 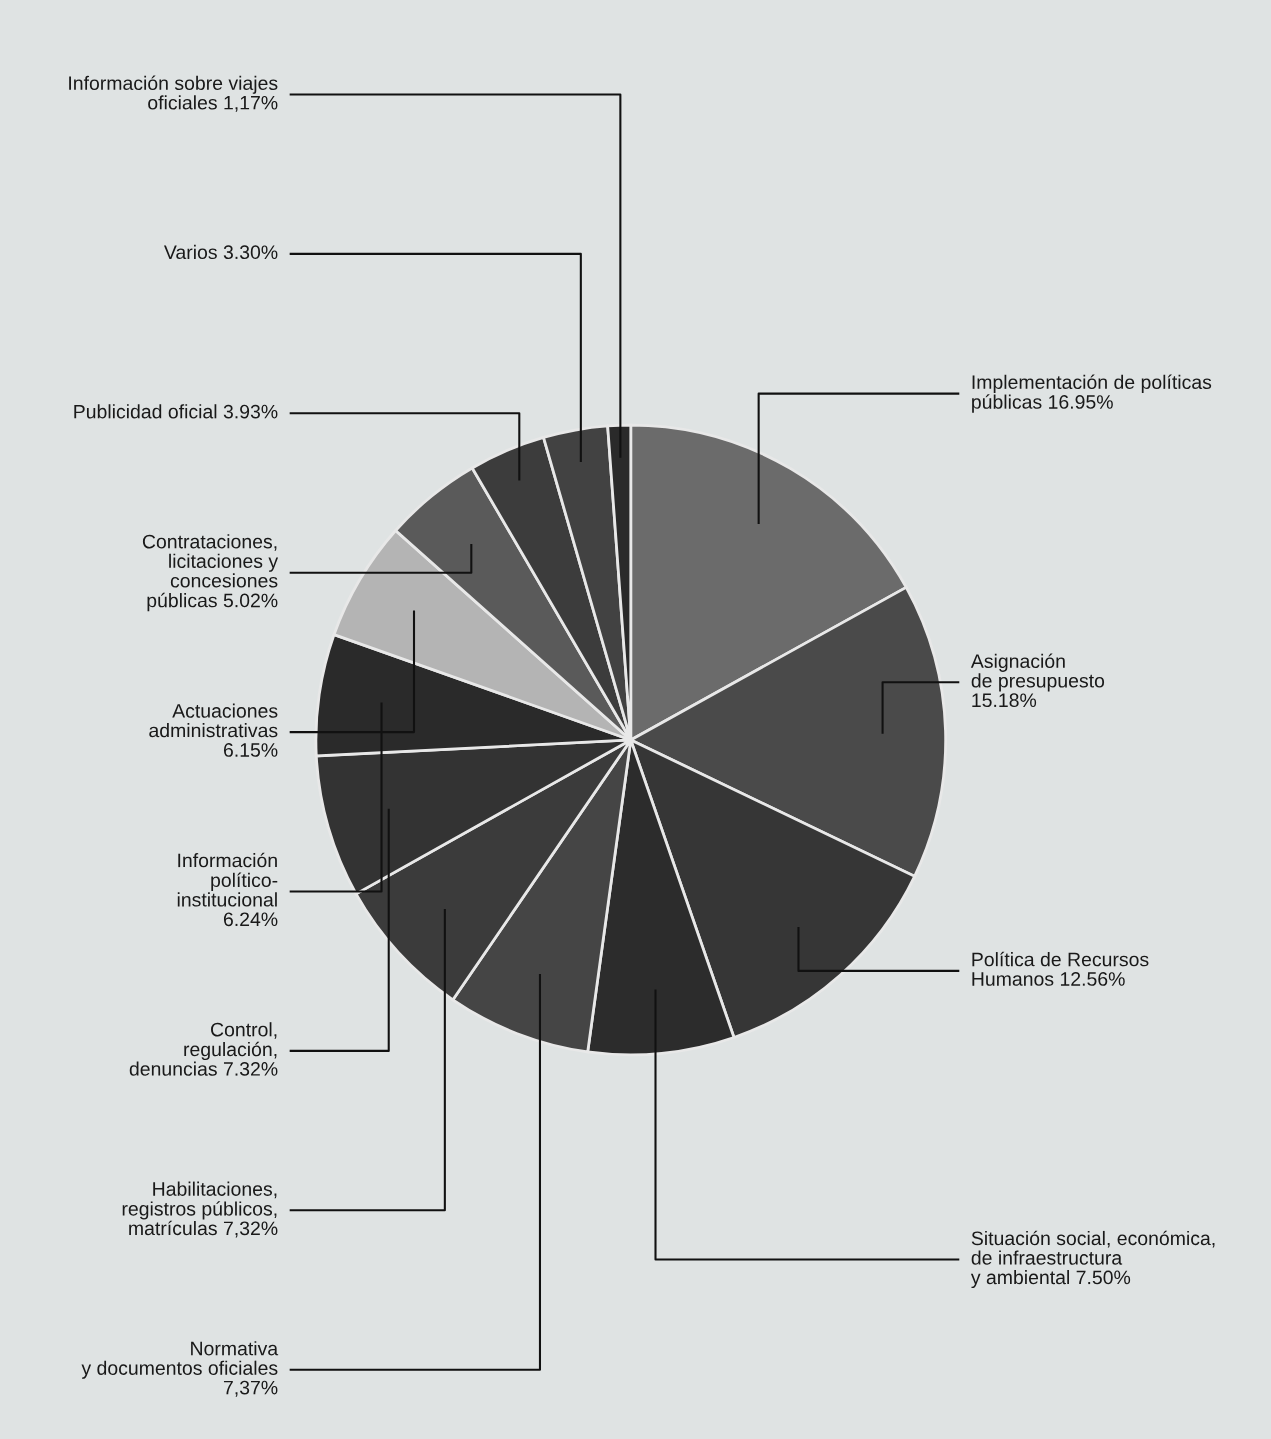 I want to click on data-label: 7,37%, so click(x=250, y=1388).